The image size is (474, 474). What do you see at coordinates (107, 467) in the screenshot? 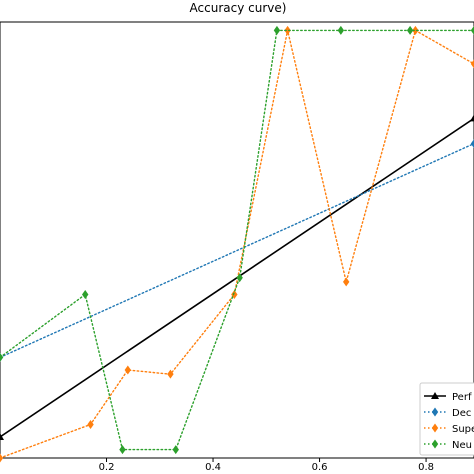
I see `x-tick-label: 0.2` at bounding box center [107, 467].